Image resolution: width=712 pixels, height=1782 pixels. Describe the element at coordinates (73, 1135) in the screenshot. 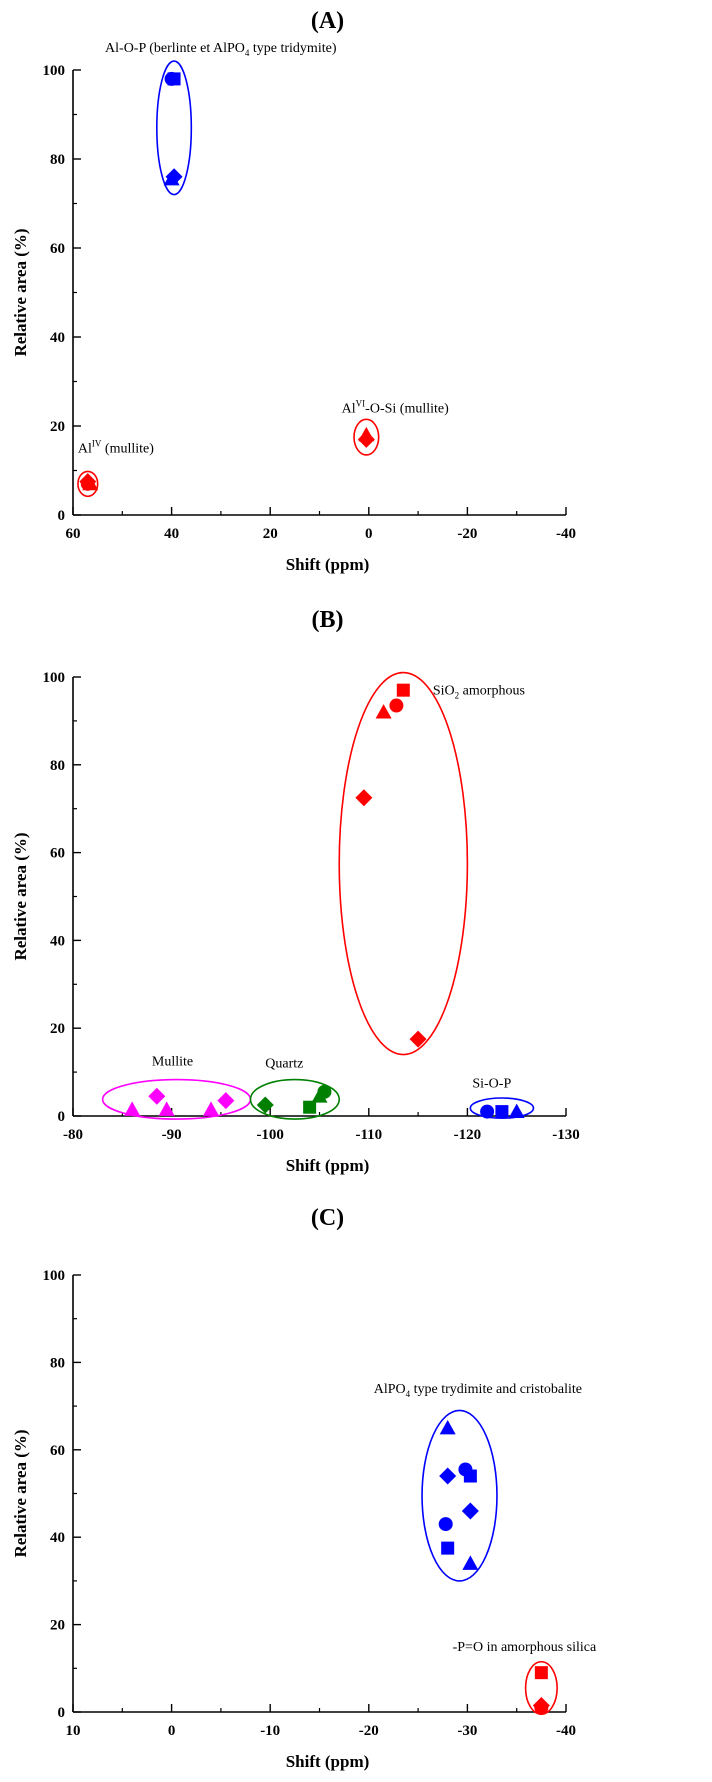

I see `x-tick-label: -80` at that location.